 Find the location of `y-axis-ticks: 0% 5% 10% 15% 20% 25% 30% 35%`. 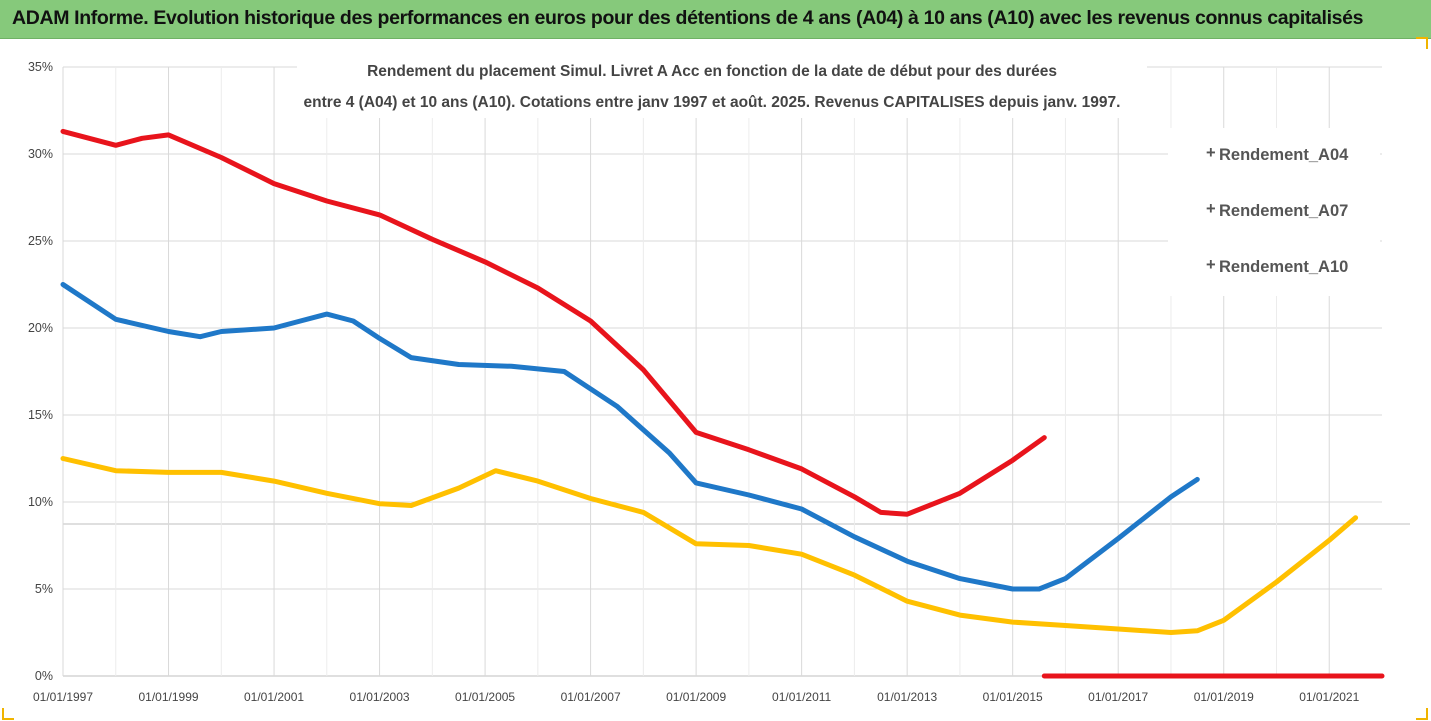

y-axis-ticks: 0% 5% 10% 15% 20% 25% 30% 35% is located at coordinates (40, 371).